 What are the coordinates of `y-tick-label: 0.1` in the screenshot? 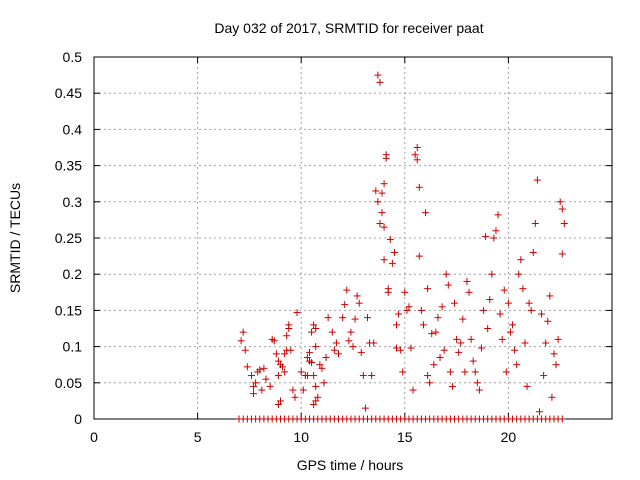 It's located at (73, 347).